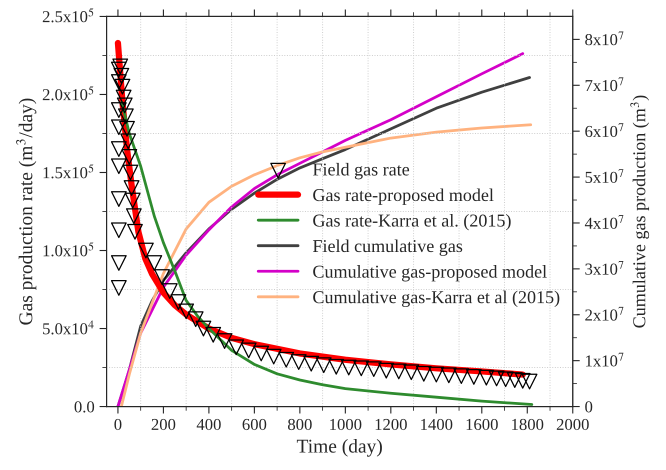 The image size is (666, 470). What do you see at coordinates (254, 424) in the screenshot?
I see `x-tick-label: 600` at bounding box center [254, 424].